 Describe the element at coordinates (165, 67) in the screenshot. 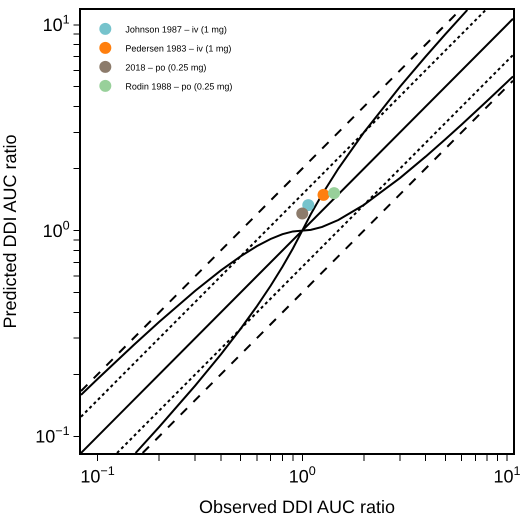

I see `legend-label: 2018 – po (0.25 mg)` at that location.